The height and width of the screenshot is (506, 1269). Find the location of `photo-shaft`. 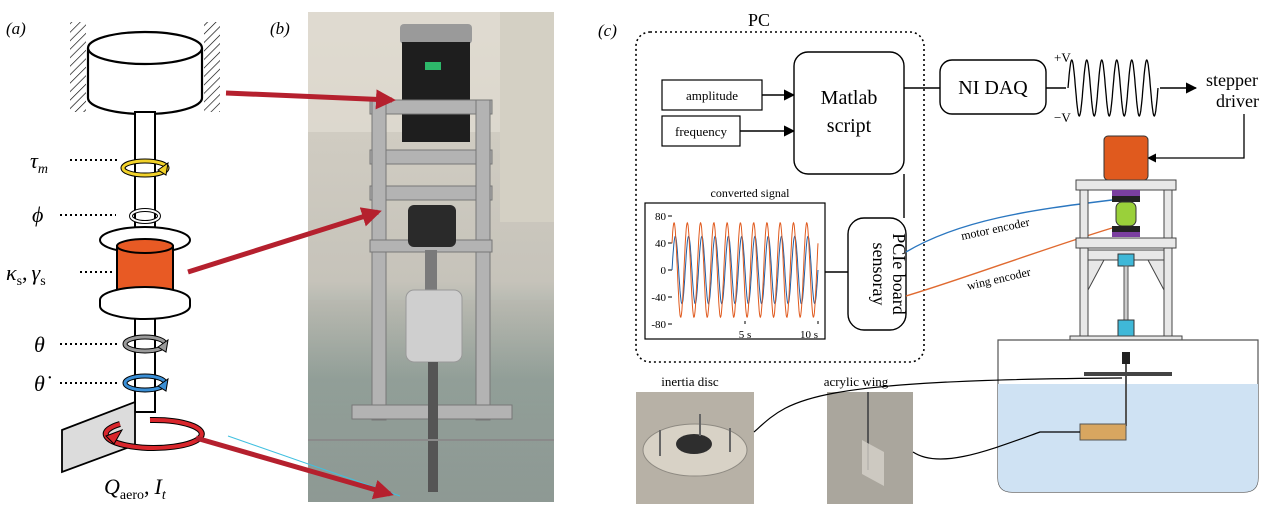

photo-shaft is located at coordinates (431, 270).